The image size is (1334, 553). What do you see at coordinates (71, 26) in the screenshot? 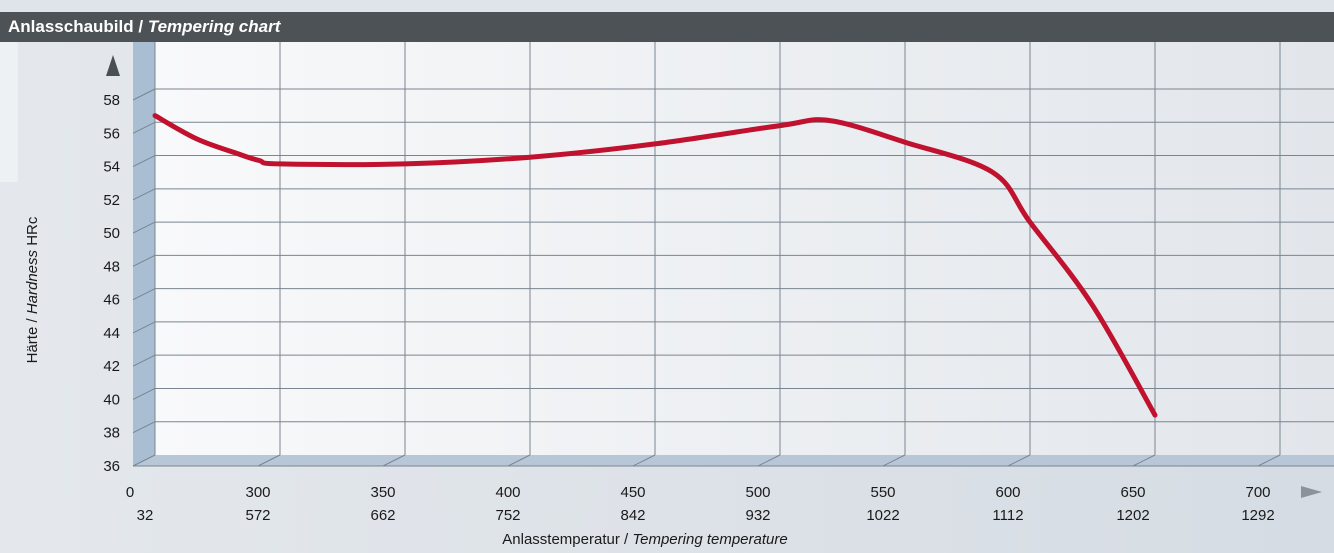
I see `chart-title-de: Anlasschaubild` at bounding box center [71, 26].